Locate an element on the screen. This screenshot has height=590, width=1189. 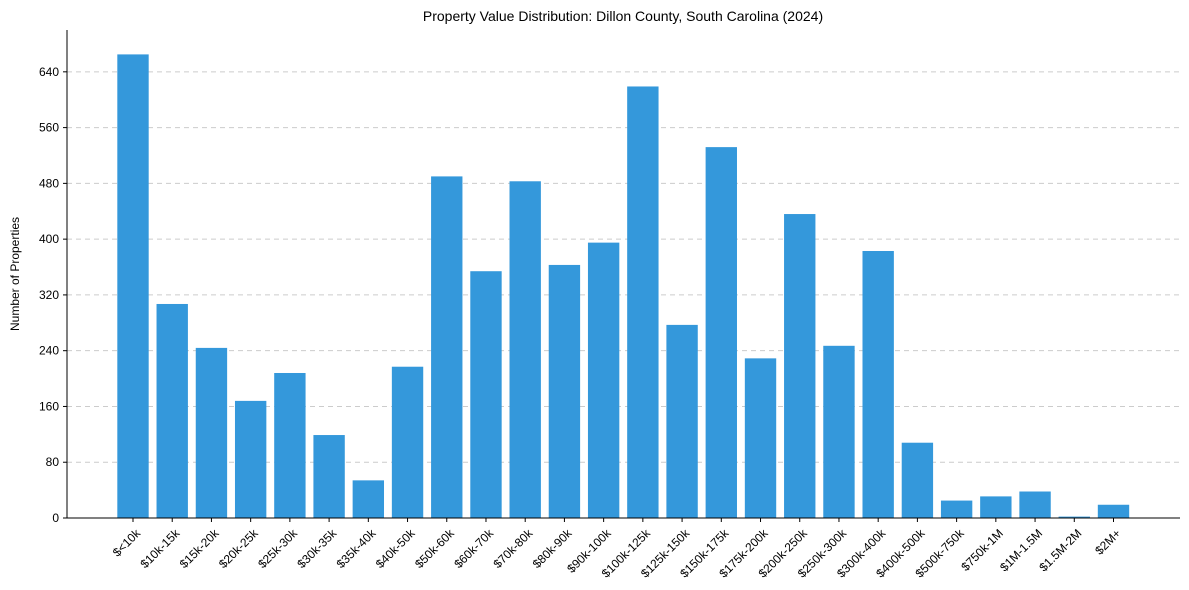
x-tick-label: $50k-60k is located at coordinates (435, 549).